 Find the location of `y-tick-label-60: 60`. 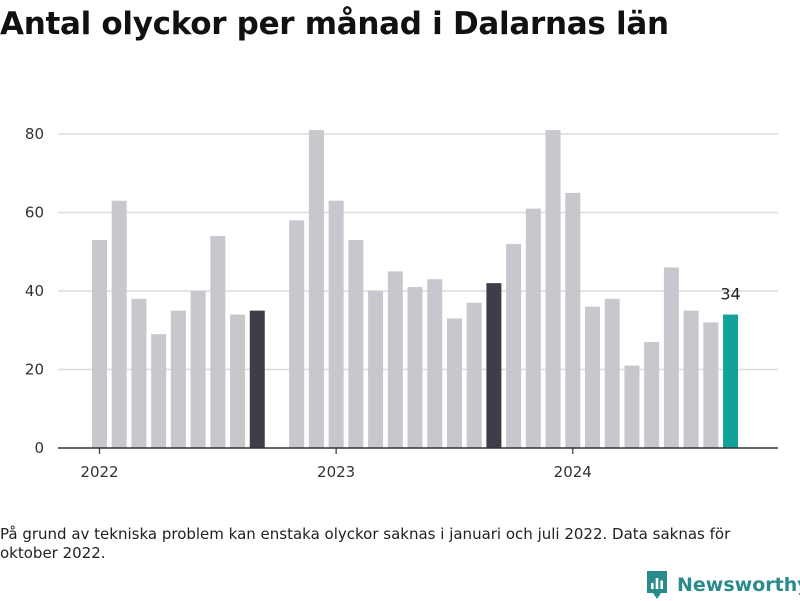

y-tick-label-60: 60 is located at coordinates (34, 213).